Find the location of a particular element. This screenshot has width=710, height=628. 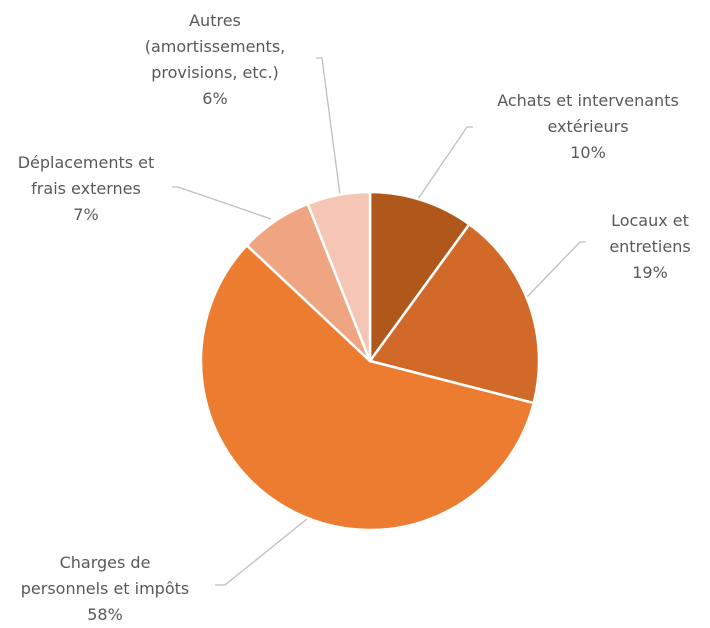

label-deplacements-line-2: frais externes is located at coordinates (86, 188).